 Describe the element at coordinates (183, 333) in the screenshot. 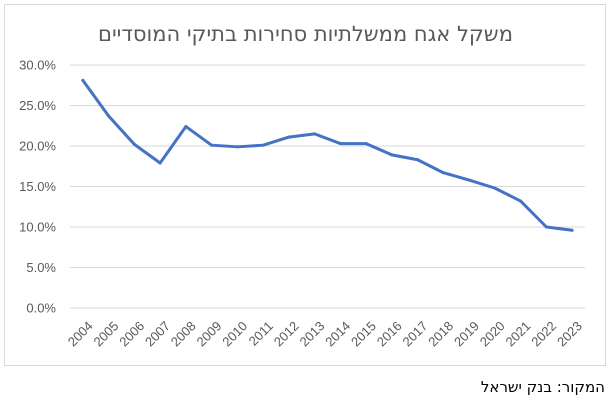

I see `x-tick-label: 2008` at that location.